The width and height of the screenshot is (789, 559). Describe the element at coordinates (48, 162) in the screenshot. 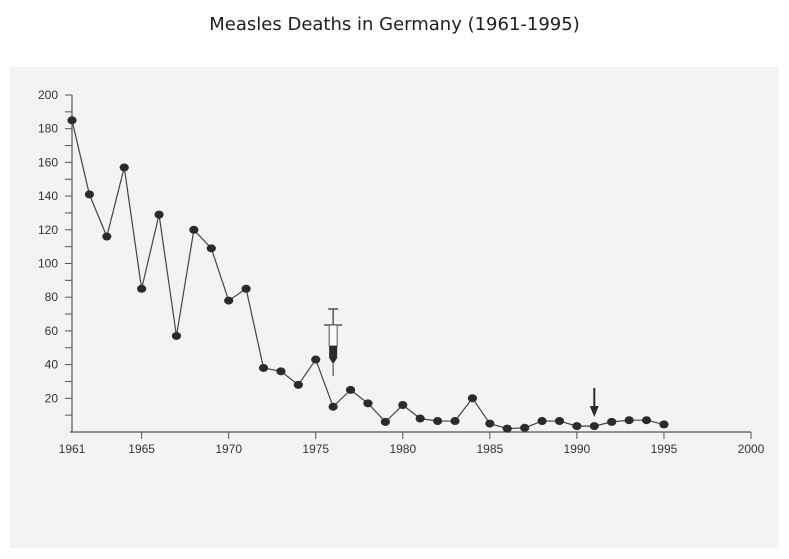

I see `y-tick-label: 160` at that location.